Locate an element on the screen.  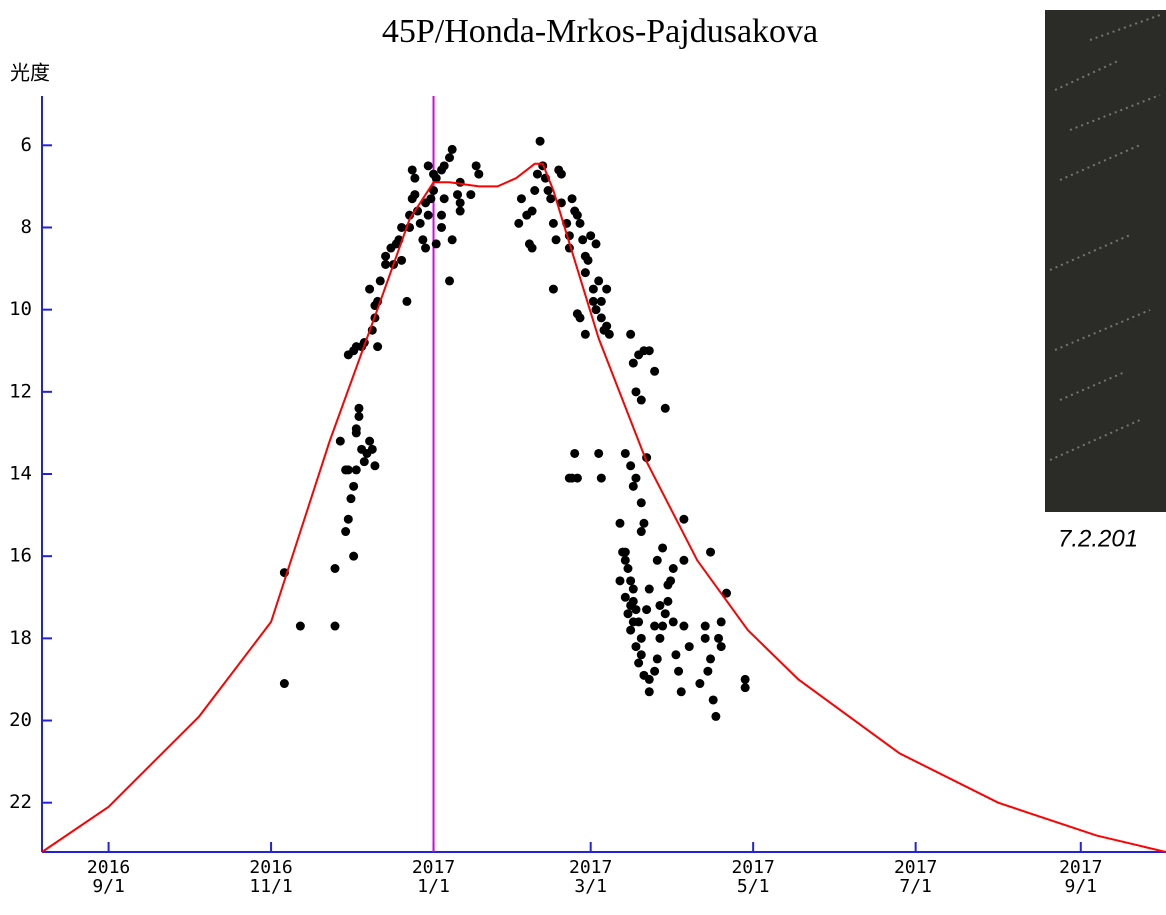
y-tick-label: 8 is located at coordinates (26, 227).